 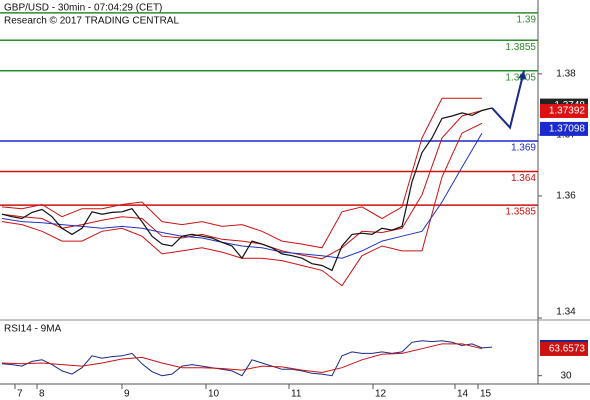 I want to click on level-label: 1.369, so click(x=523, y=148).